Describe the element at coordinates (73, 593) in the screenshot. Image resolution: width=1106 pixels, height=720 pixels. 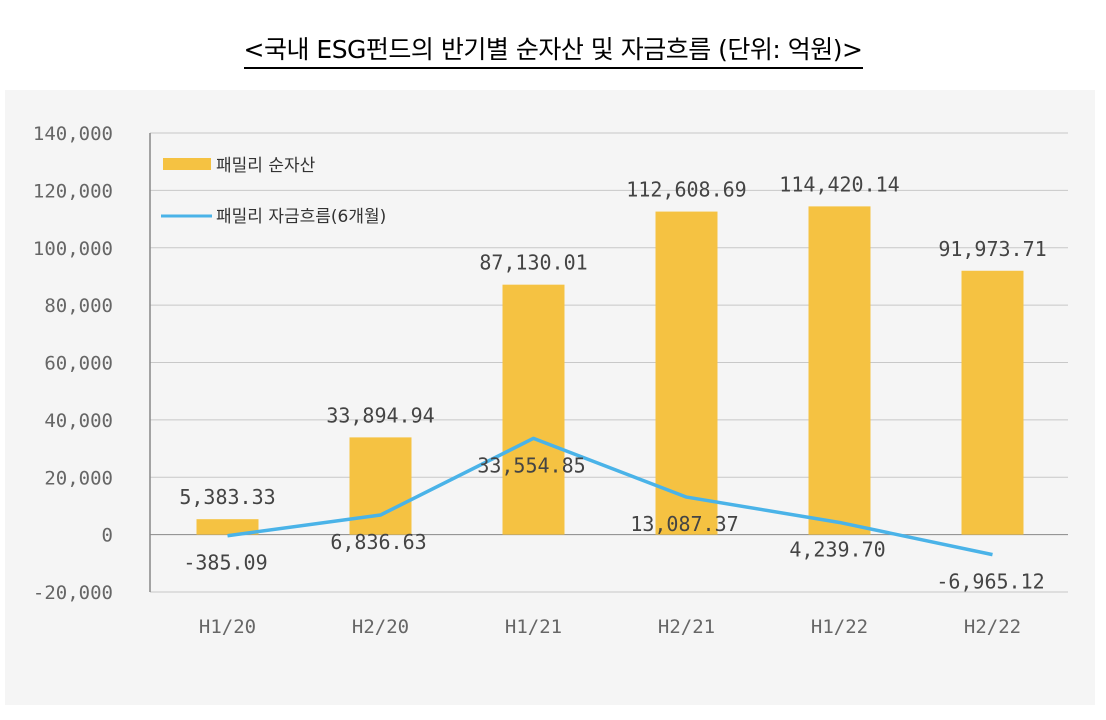
I see `y-tick-label: -20,000` at that location.